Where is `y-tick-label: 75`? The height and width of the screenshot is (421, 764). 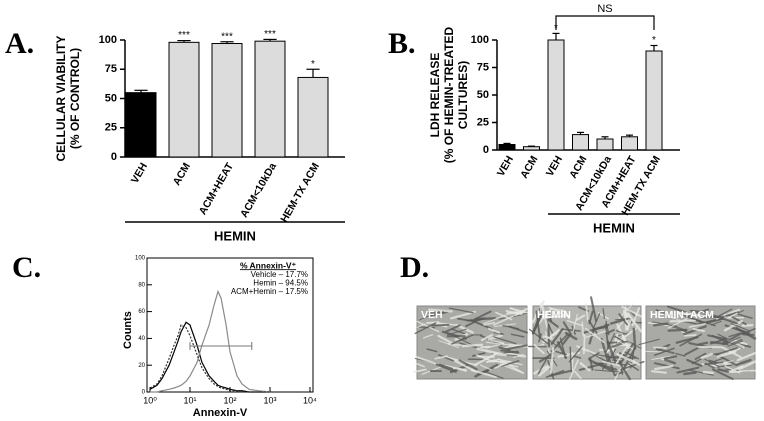
y-tick-label: 75 is located at coordinates (483, 67).